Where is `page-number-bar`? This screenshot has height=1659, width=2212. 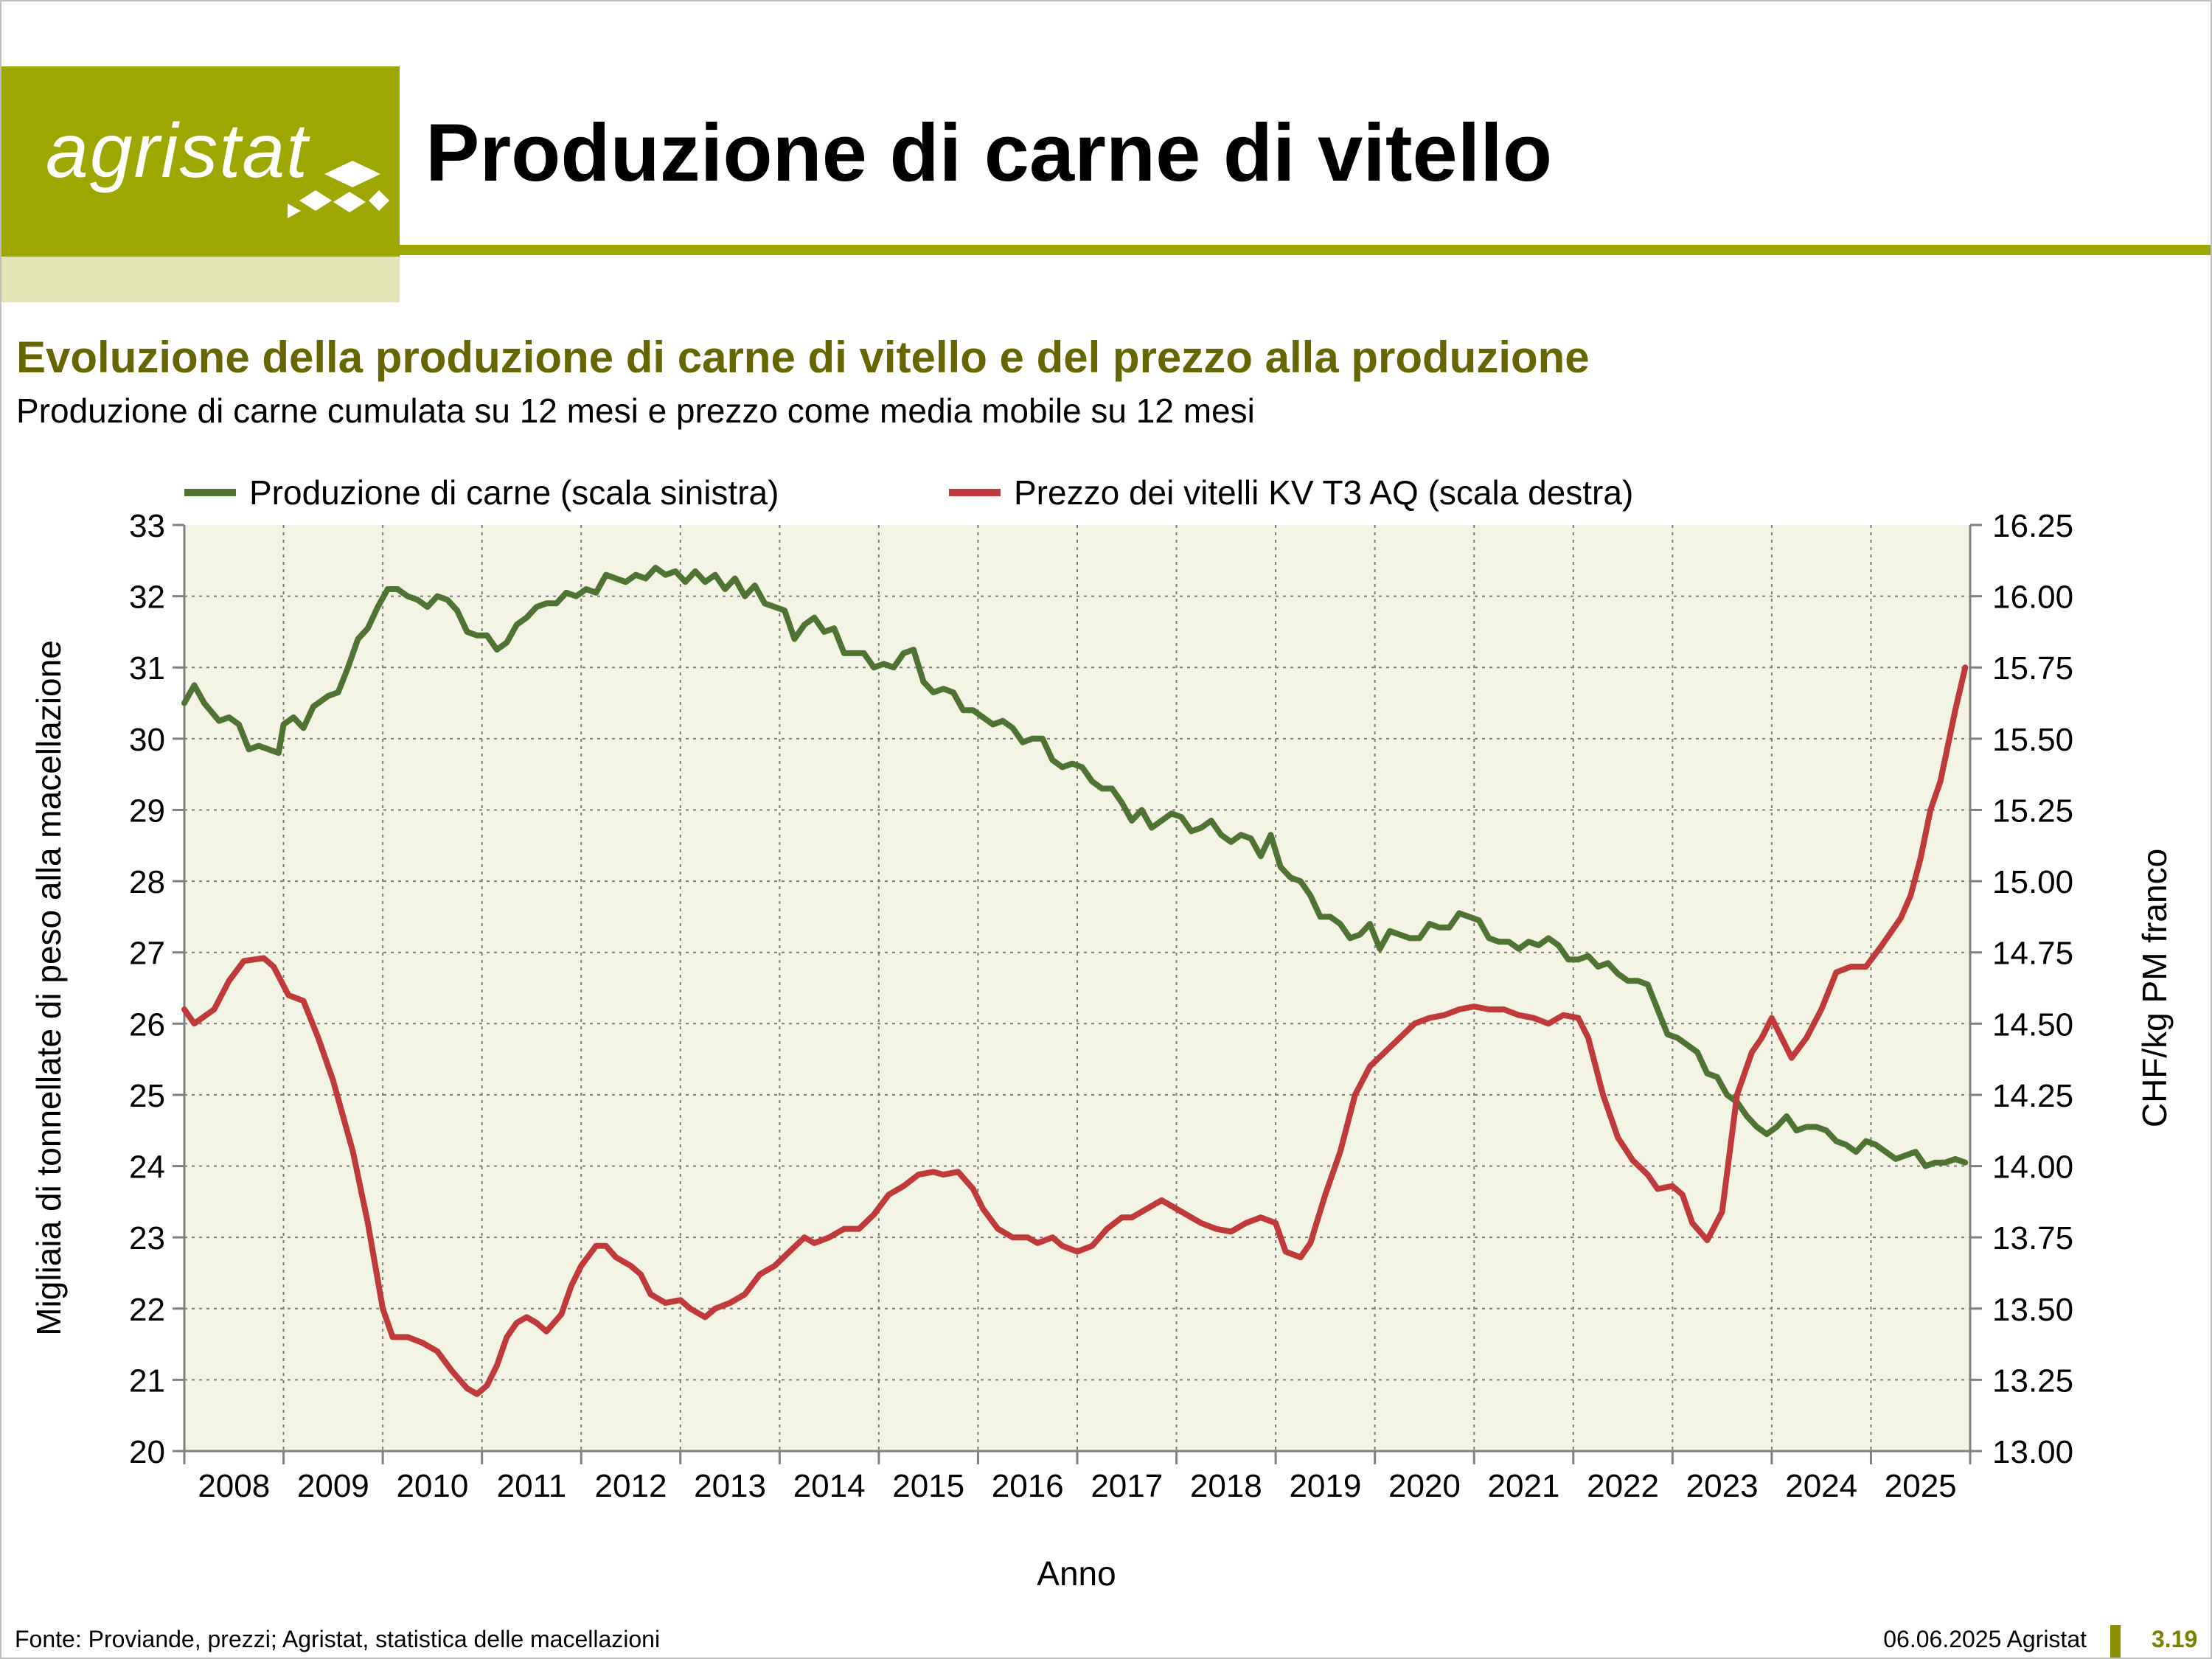 page-number-bar is located at coordinates (2115, 1641).